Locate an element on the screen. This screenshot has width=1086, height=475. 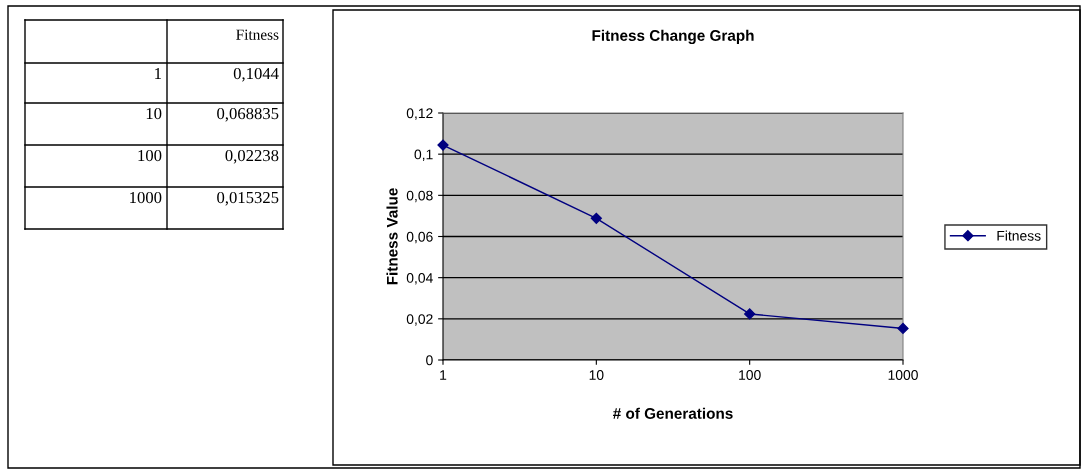
text: 0,02238 is located at coordinates (252, 156).